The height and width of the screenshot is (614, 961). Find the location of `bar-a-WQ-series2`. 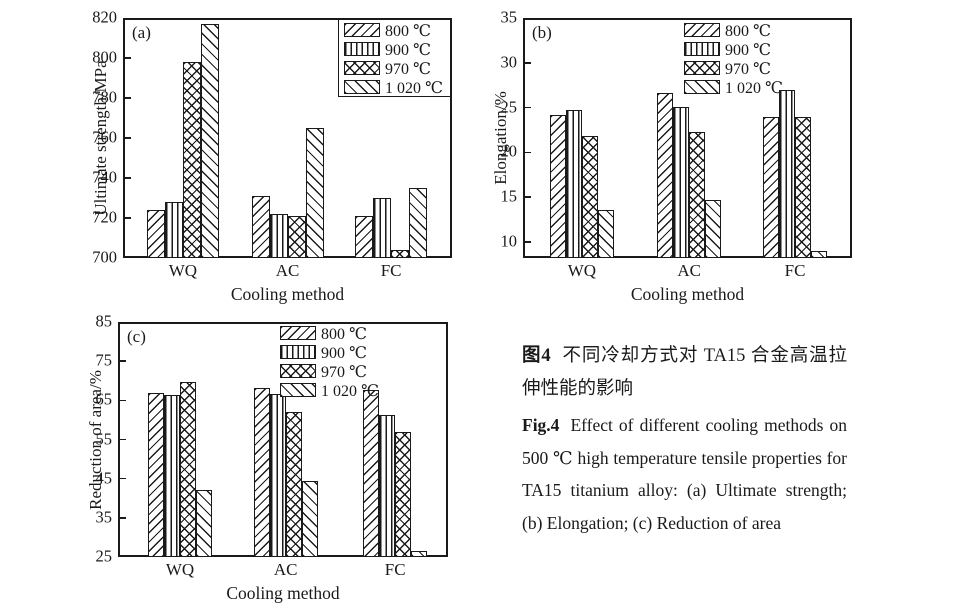

bar-a-WQ-series2 is located at coordinates (191, 160).